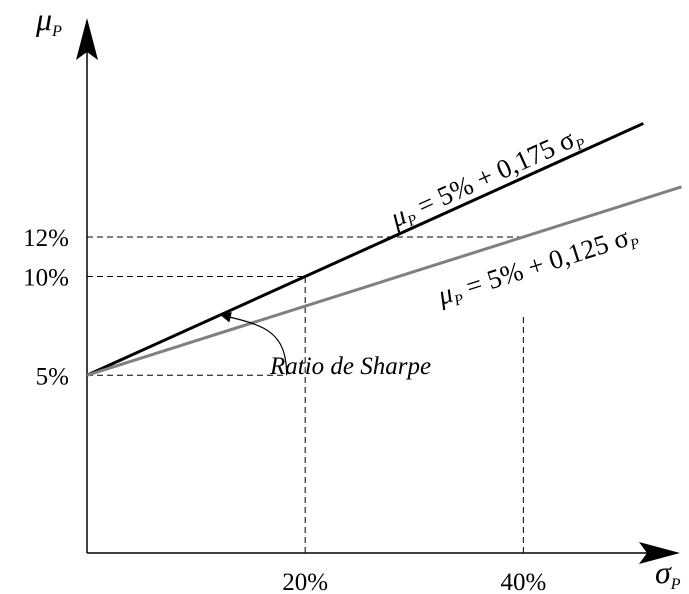 The image size is (689, 594). I want to click on equation-black-text: μP = 5% + 0,175 σP, so click(486, 178).